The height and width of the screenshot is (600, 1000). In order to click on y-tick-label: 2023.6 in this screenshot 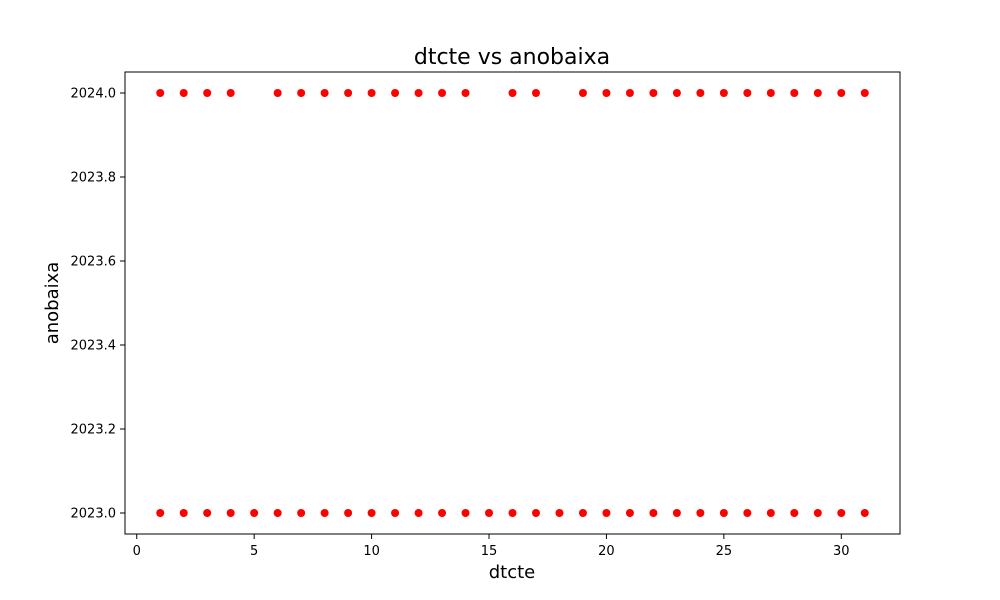, I will do `click(94, 262)`.